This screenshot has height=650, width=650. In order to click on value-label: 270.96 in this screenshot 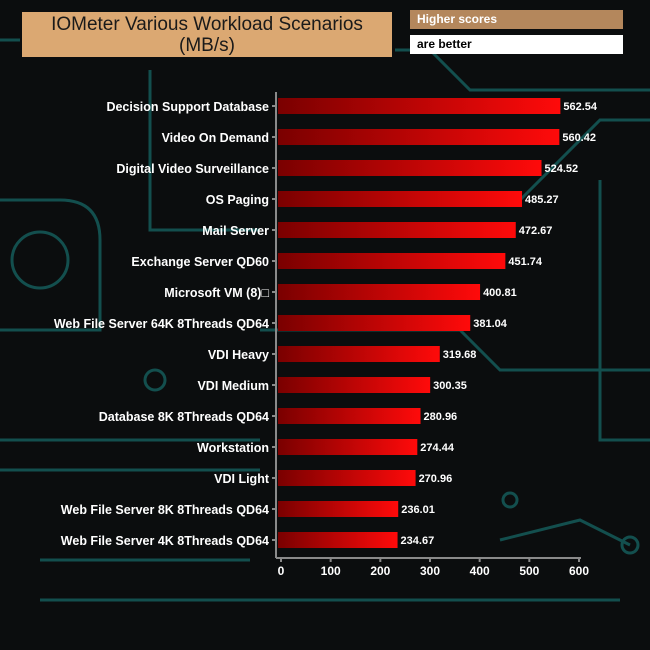, I will do `click(436, 479)`.